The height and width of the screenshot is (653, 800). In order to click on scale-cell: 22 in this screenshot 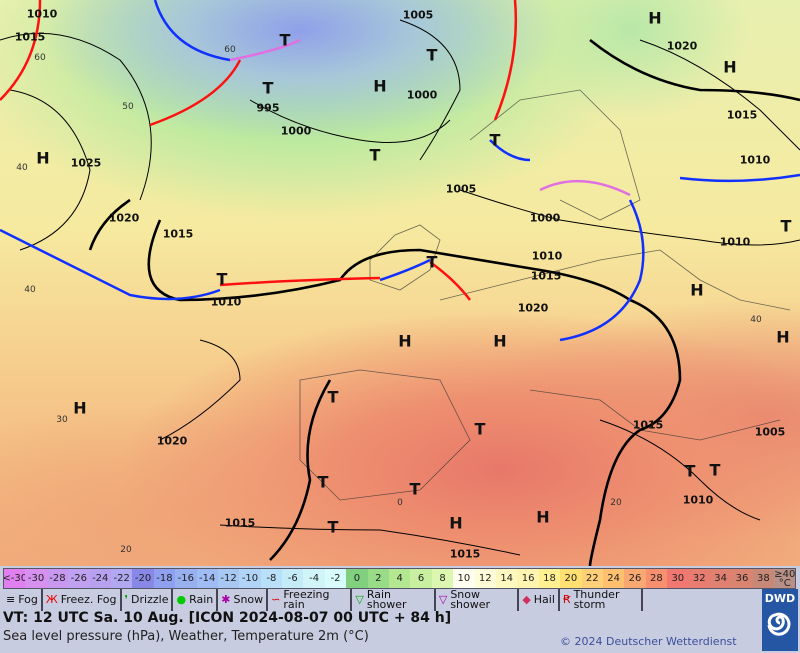, I will do `click(592, 578)`.